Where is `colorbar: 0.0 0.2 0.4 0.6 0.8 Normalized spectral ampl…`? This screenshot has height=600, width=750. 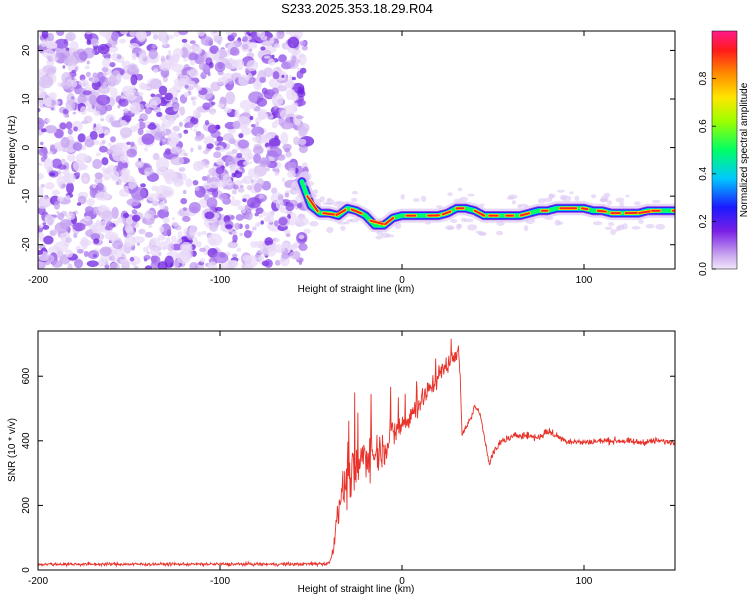
colorbar: 0.0 0.2 0.4 0.6 0.8 Normalized spectral ampl… is located at coordinates (724, 153).